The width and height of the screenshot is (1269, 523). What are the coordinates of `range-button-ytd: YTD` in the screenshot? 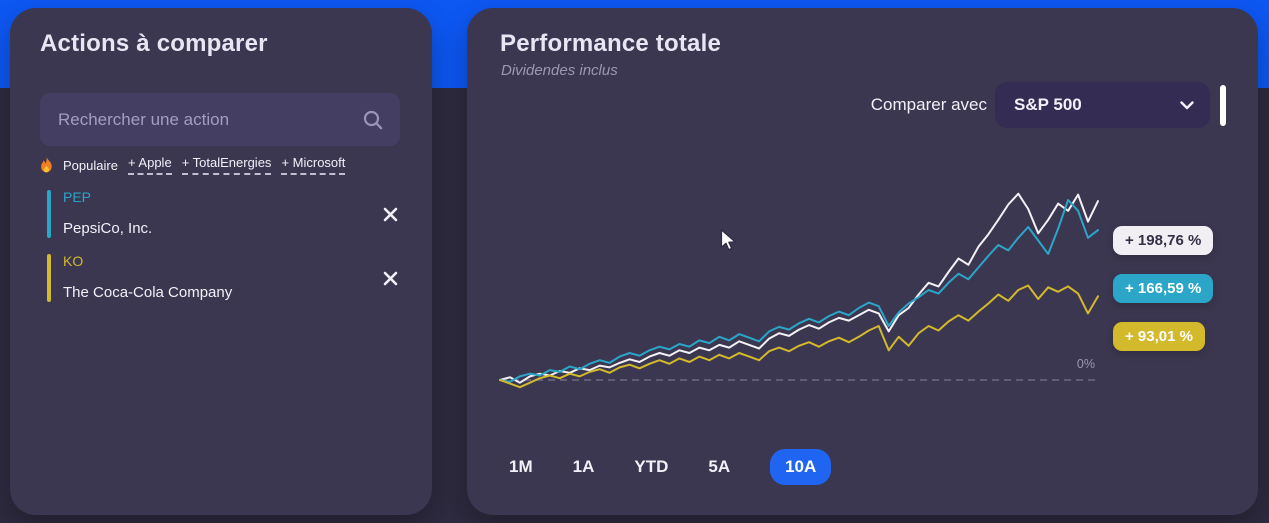 It's located at (651, 466).